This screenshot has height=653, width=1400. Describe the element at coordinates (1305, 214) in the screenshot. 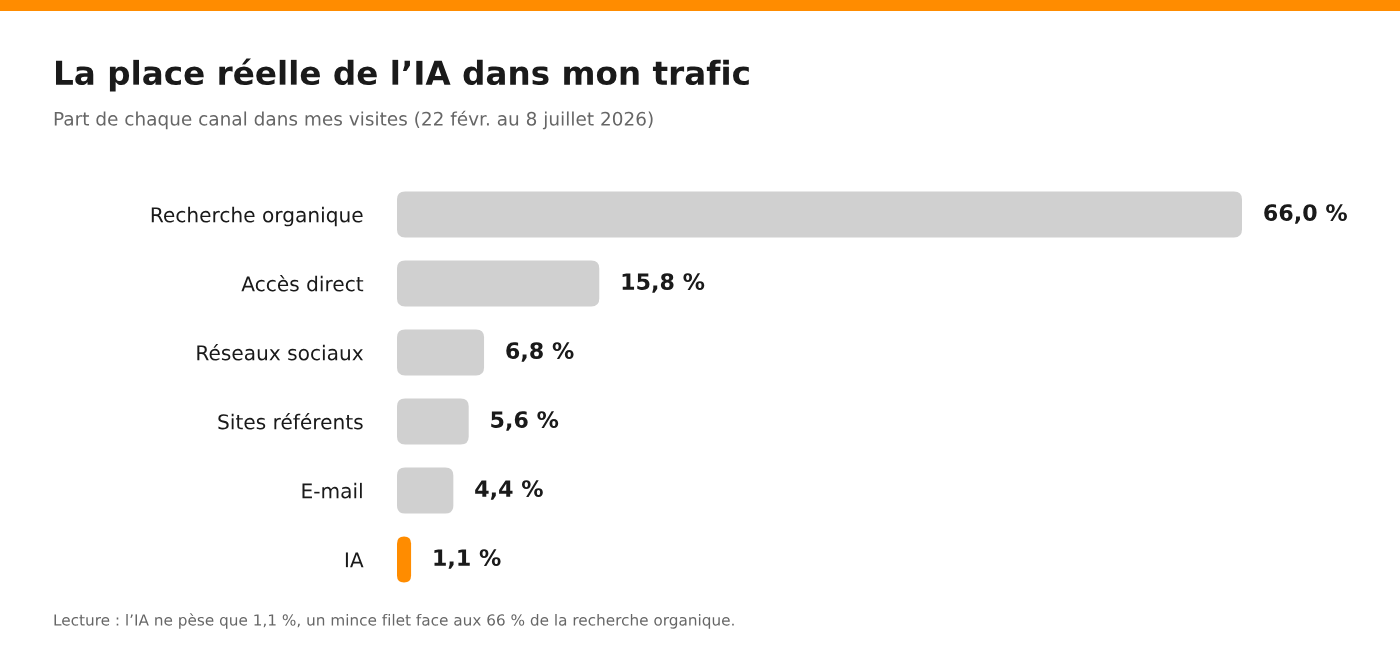

I see `data-label: 66,0 %` at that location.